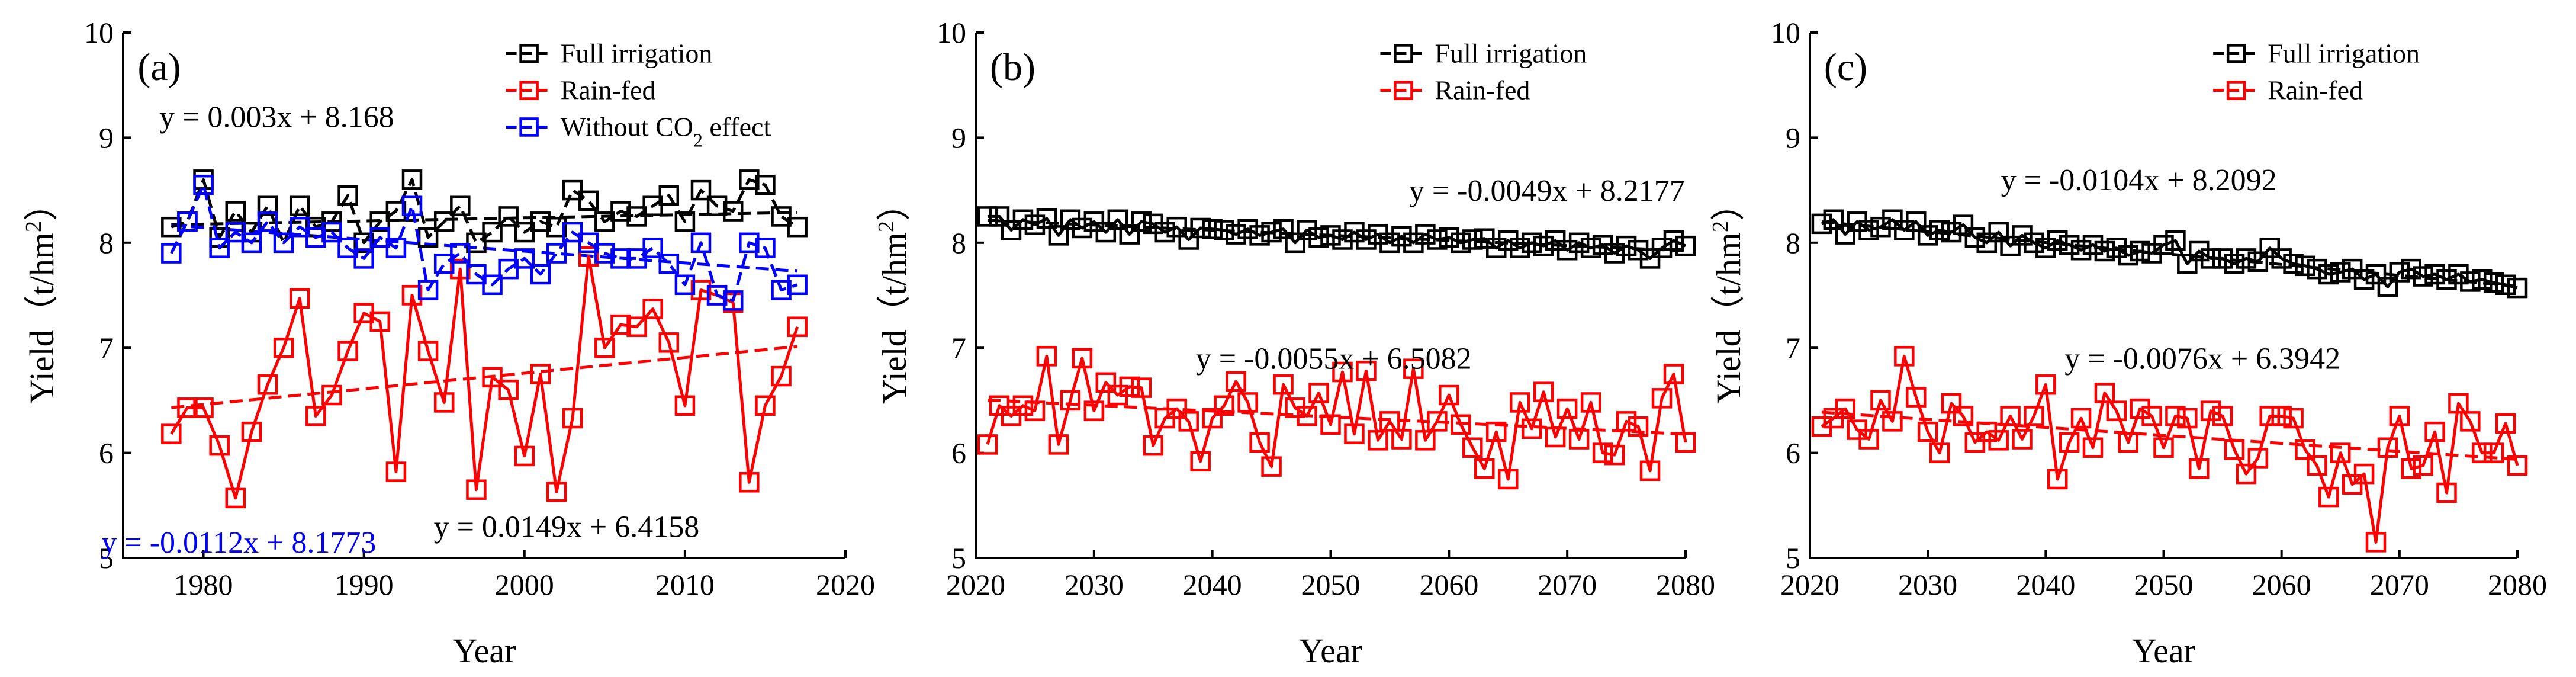  What do you see at coordinates (364, 584) in the screenshot?
I see `x-tick-label: 1990` at bounding box center [364, 584].